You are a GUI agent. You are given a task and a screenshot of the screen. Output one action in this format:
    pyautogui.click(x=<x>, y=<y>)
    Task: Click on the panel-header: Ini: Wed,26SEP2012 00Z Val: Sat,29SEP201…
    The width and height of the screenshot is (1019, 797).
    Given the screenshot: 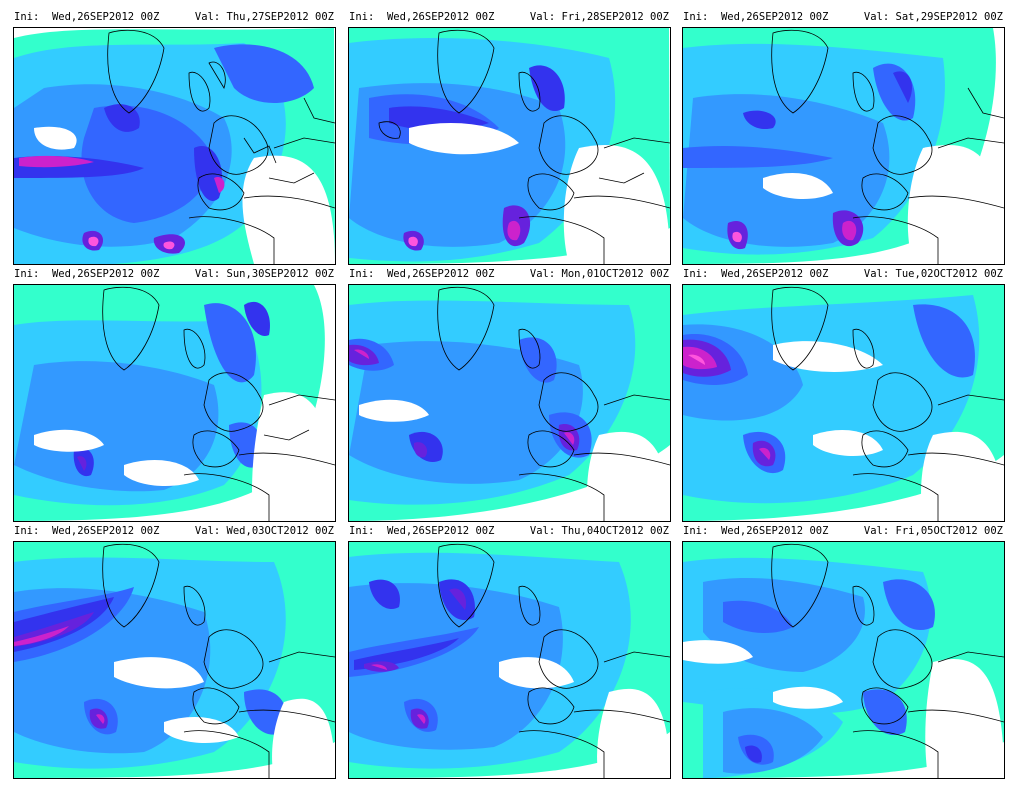 What is the action you would take?
    pyautogui.click(x=843, y=17)
    